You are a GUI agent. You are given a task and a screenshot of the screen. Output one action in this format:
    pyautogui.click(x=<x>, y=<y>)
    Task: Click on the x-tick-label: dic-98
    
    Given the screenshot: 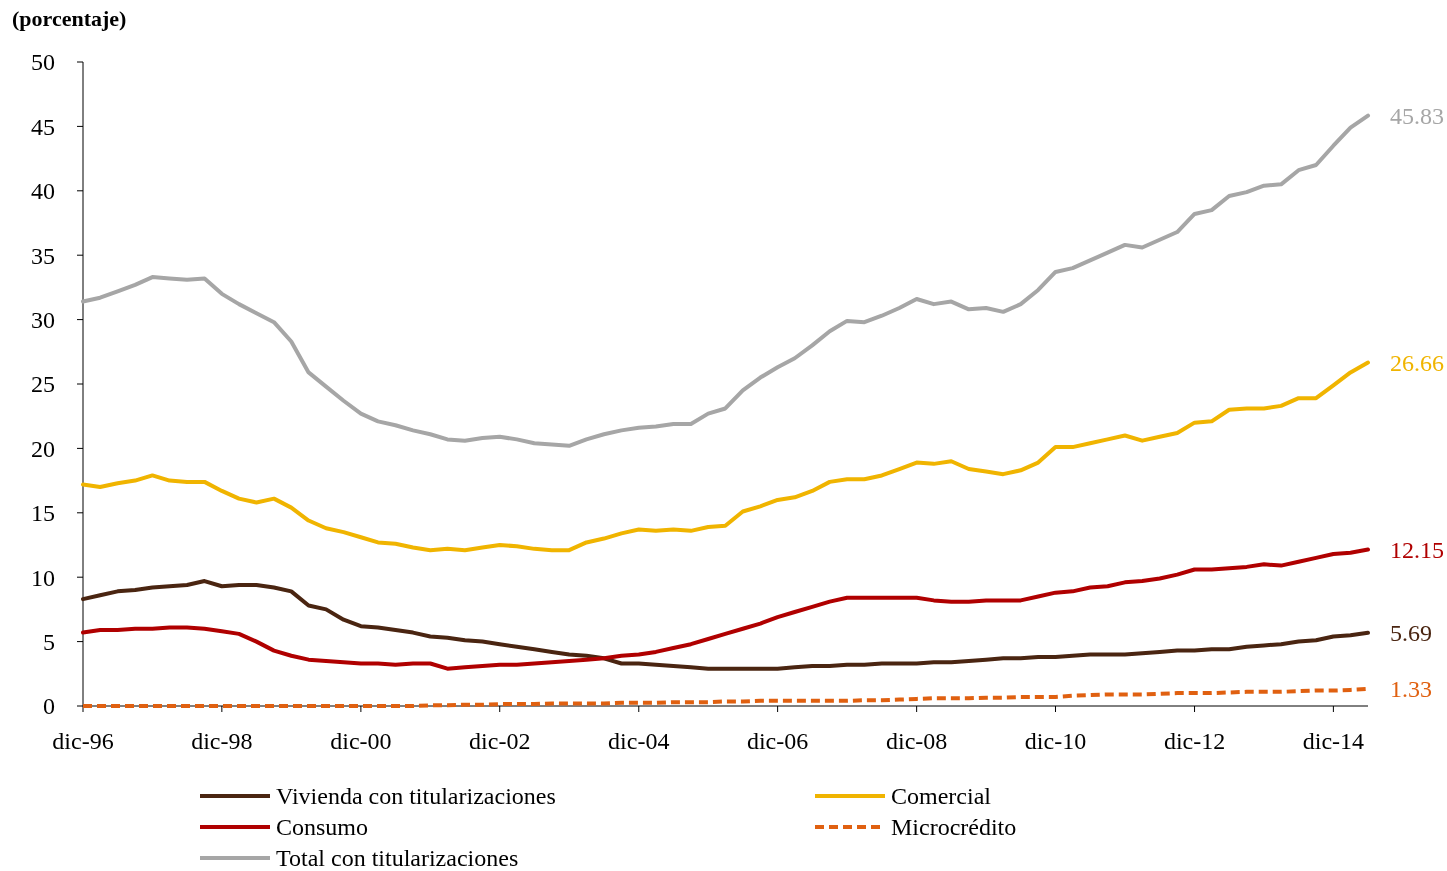 What is the action you would take?
    pyautogui.click(x=222, y=741)
    